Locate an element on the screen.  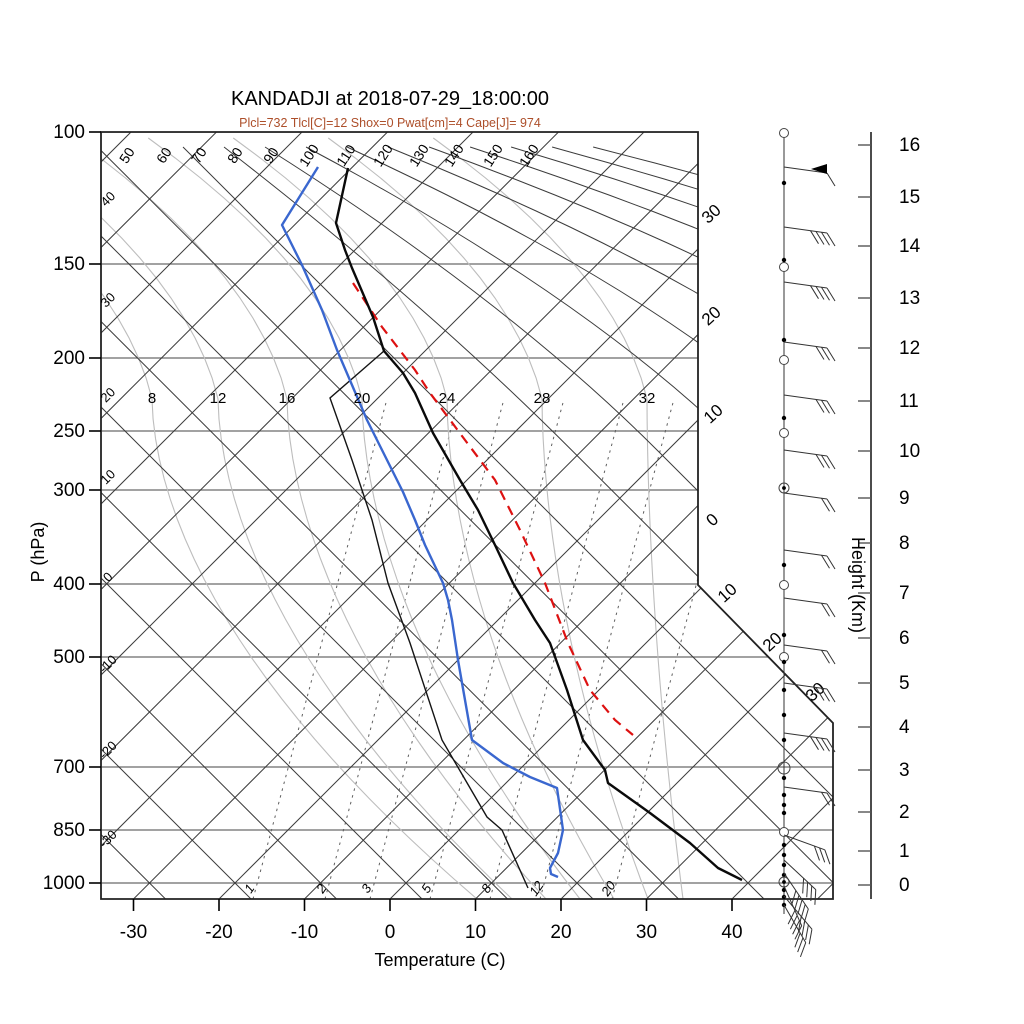
height-tick-label: 11 is located at coordinates (909, 401).